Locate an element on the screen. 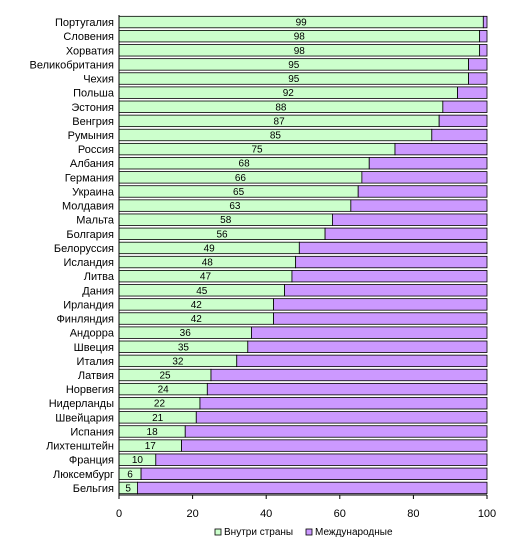 The width and height of the screenshot is (514, 555). category-label: Норвегия is located at coordinates (90, 390).